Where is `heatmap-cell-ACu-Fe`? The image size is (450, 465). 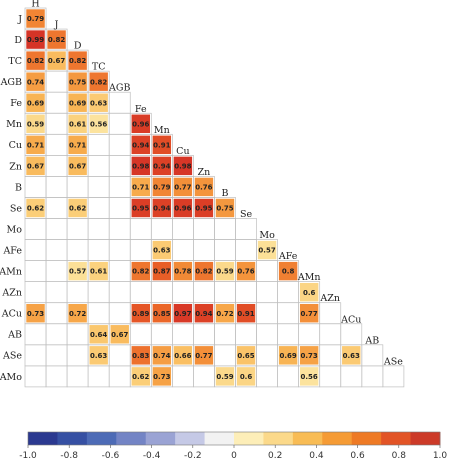
heatmap-cell-ACu-Fe is located at coordinates (140, 313).